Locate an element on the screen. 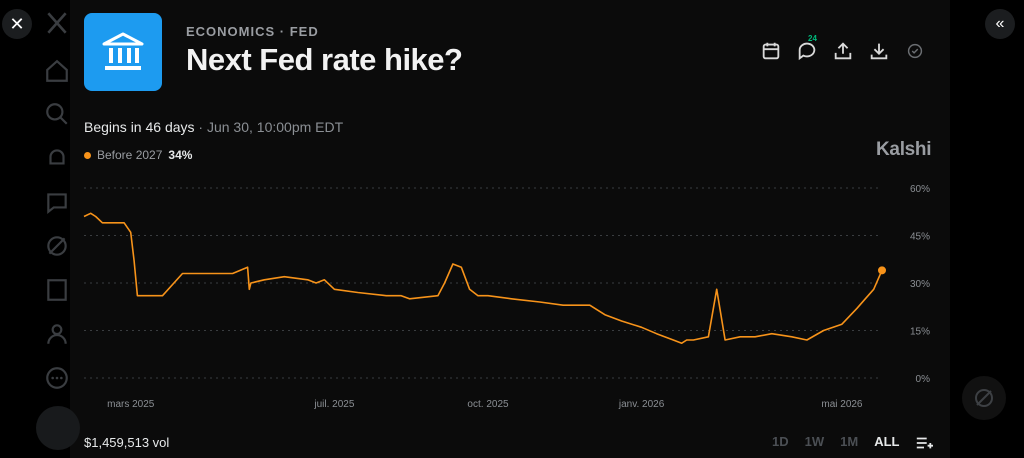 The width and height of the screenshot is (1024, 458). calendar-icon is located at coordinates (771, 51).